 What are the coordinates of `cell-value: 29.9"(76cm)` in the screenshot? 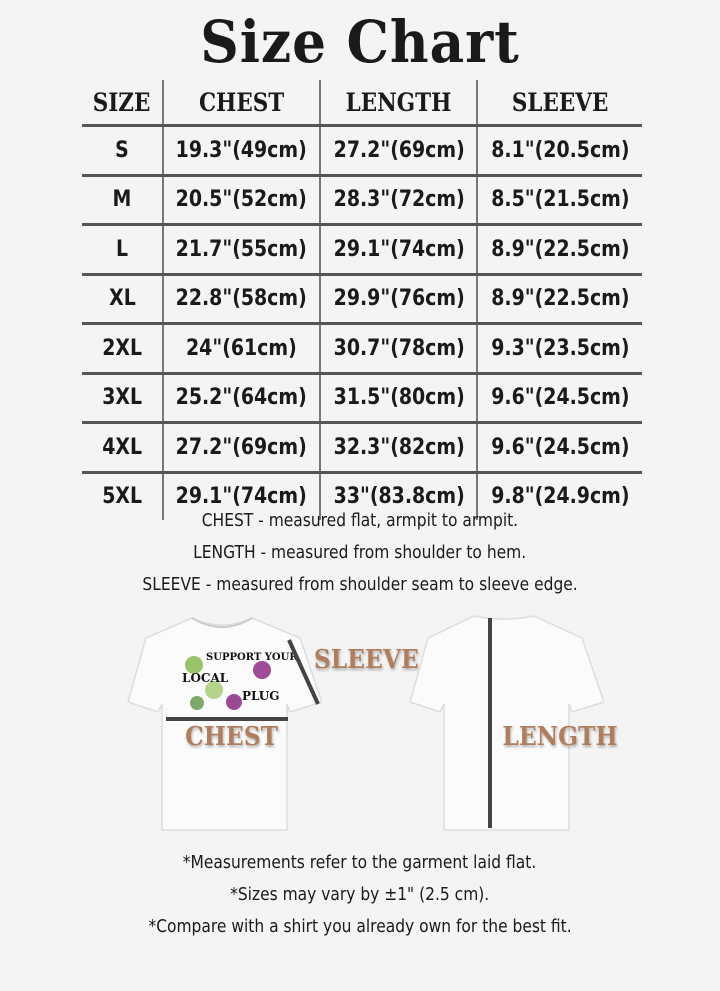 It's located at (399, 299).